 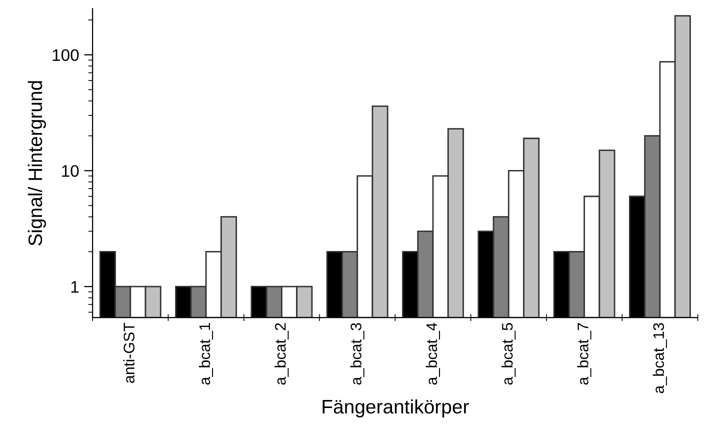 I want to click on x-tick-label: anti-GST, so click(x=128, y=352).